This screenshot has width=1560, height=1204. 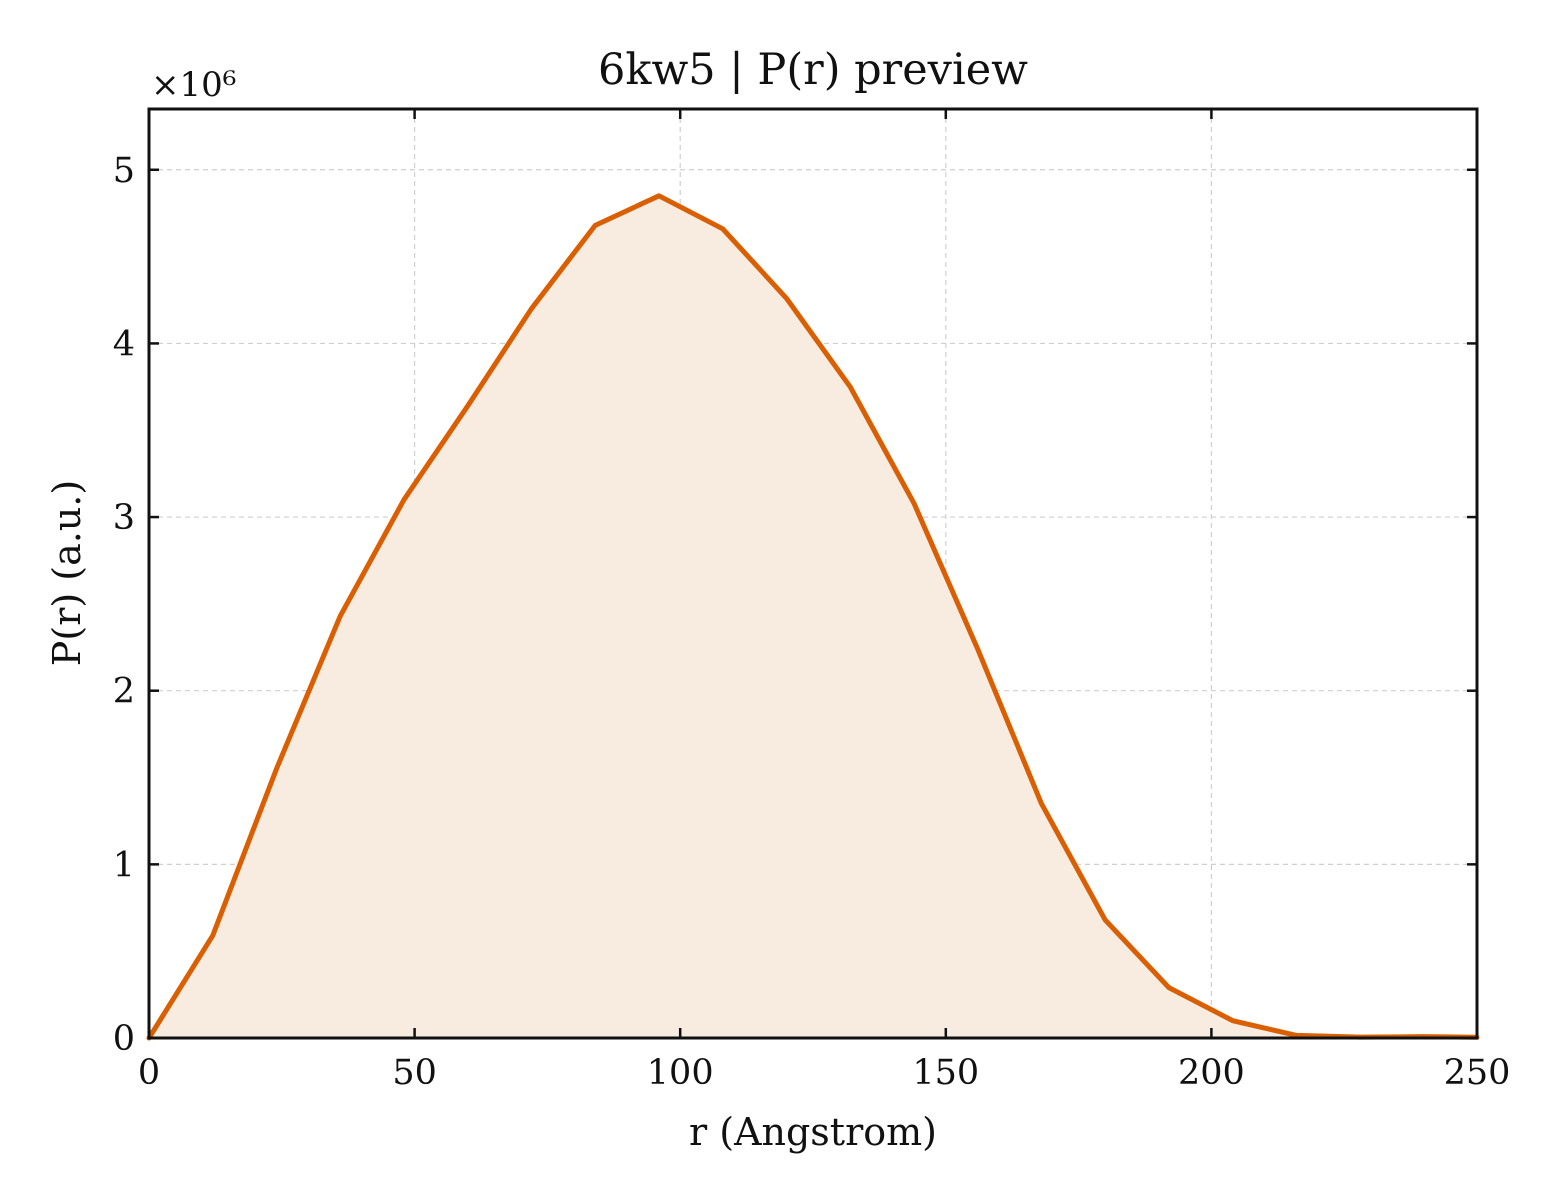 What do you see at coordinates (1477, 1073) in the screenshot?
I see `x-tick-label: 250` at bounding box center [1477, 1073].